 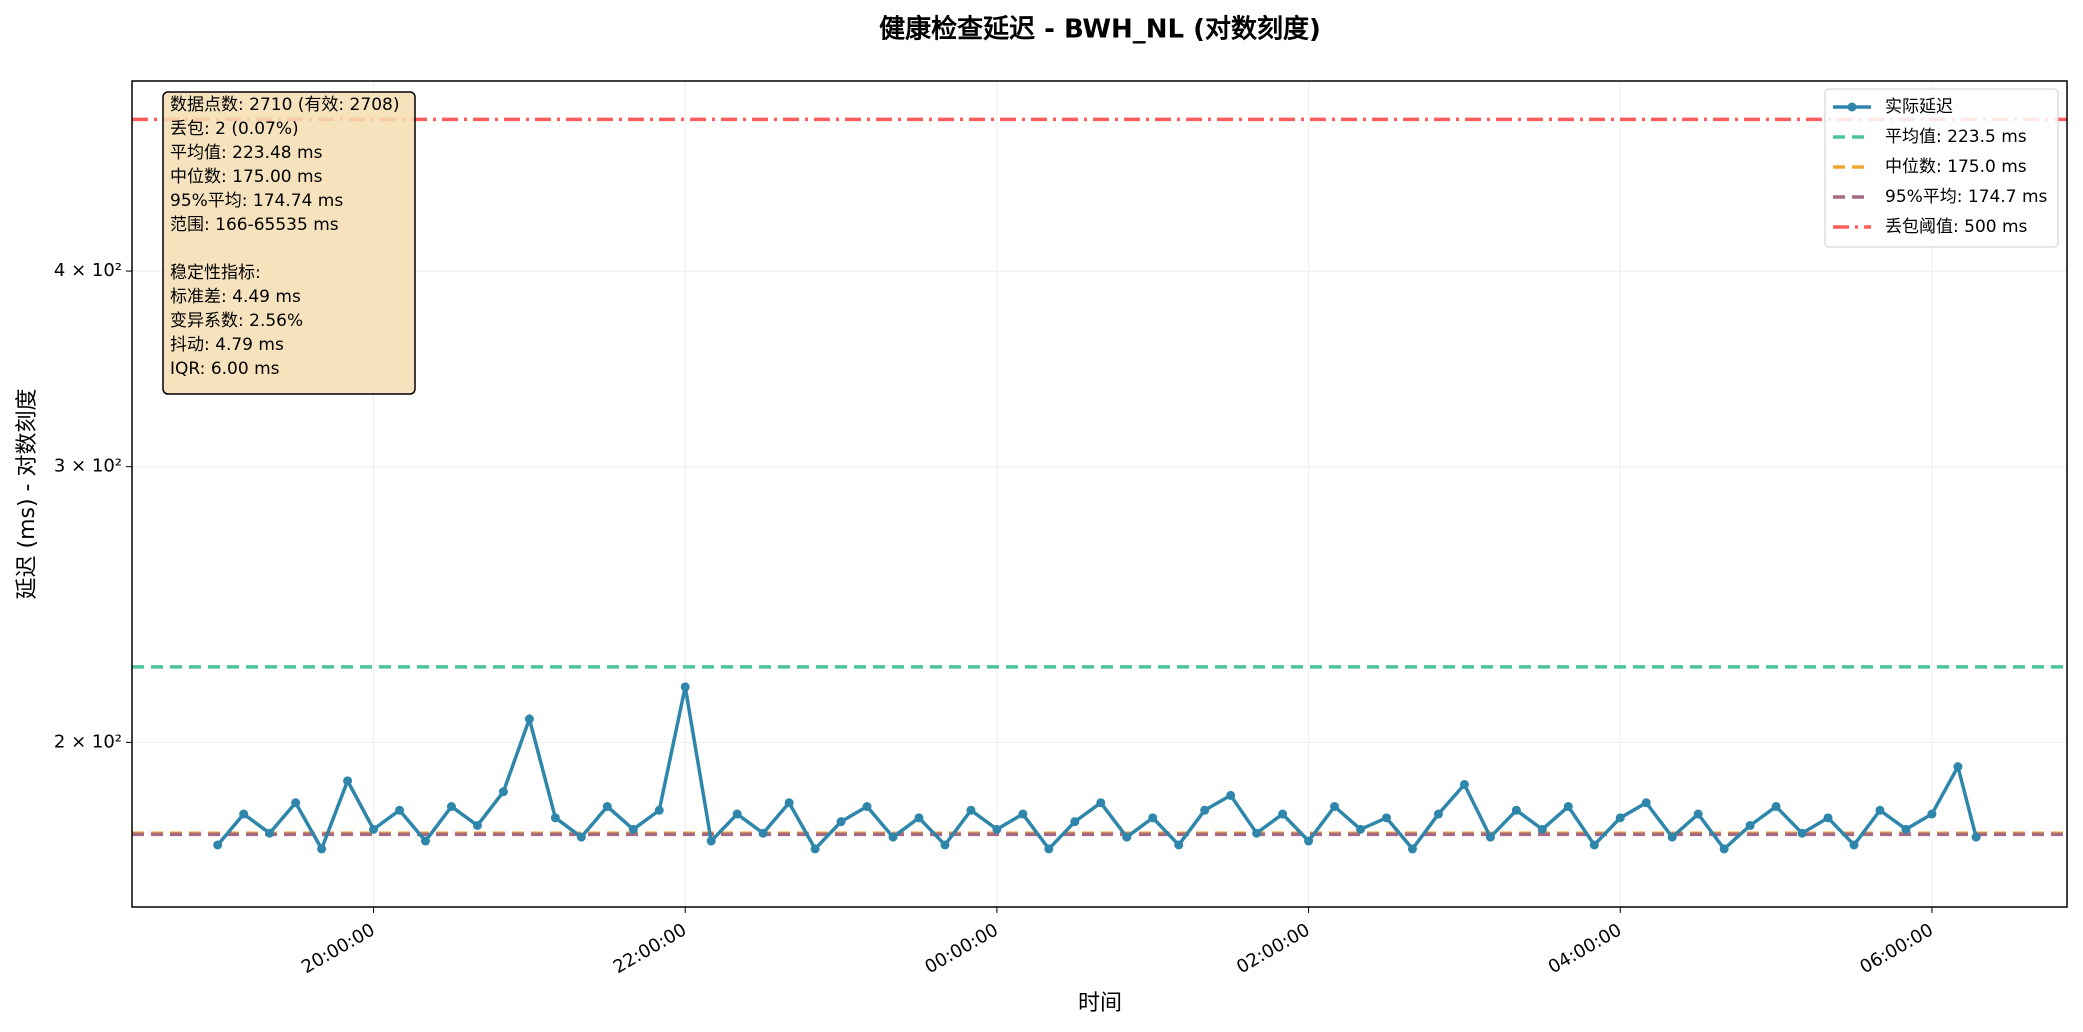 What do you see at coordinates (284, 105) in the screenshot?
I see `stats-text: 数据点数: 2710 (有效: 2708)` at bounding box center [284, 105].